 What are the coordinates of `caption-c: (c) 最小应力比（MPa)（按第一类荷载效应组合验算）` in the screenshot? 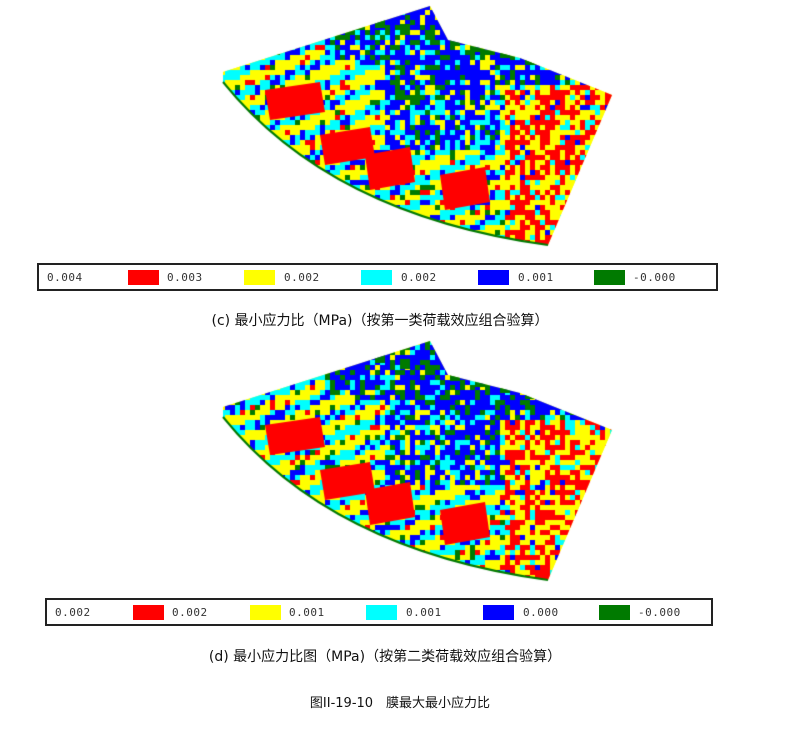 It's located at (380, 321).